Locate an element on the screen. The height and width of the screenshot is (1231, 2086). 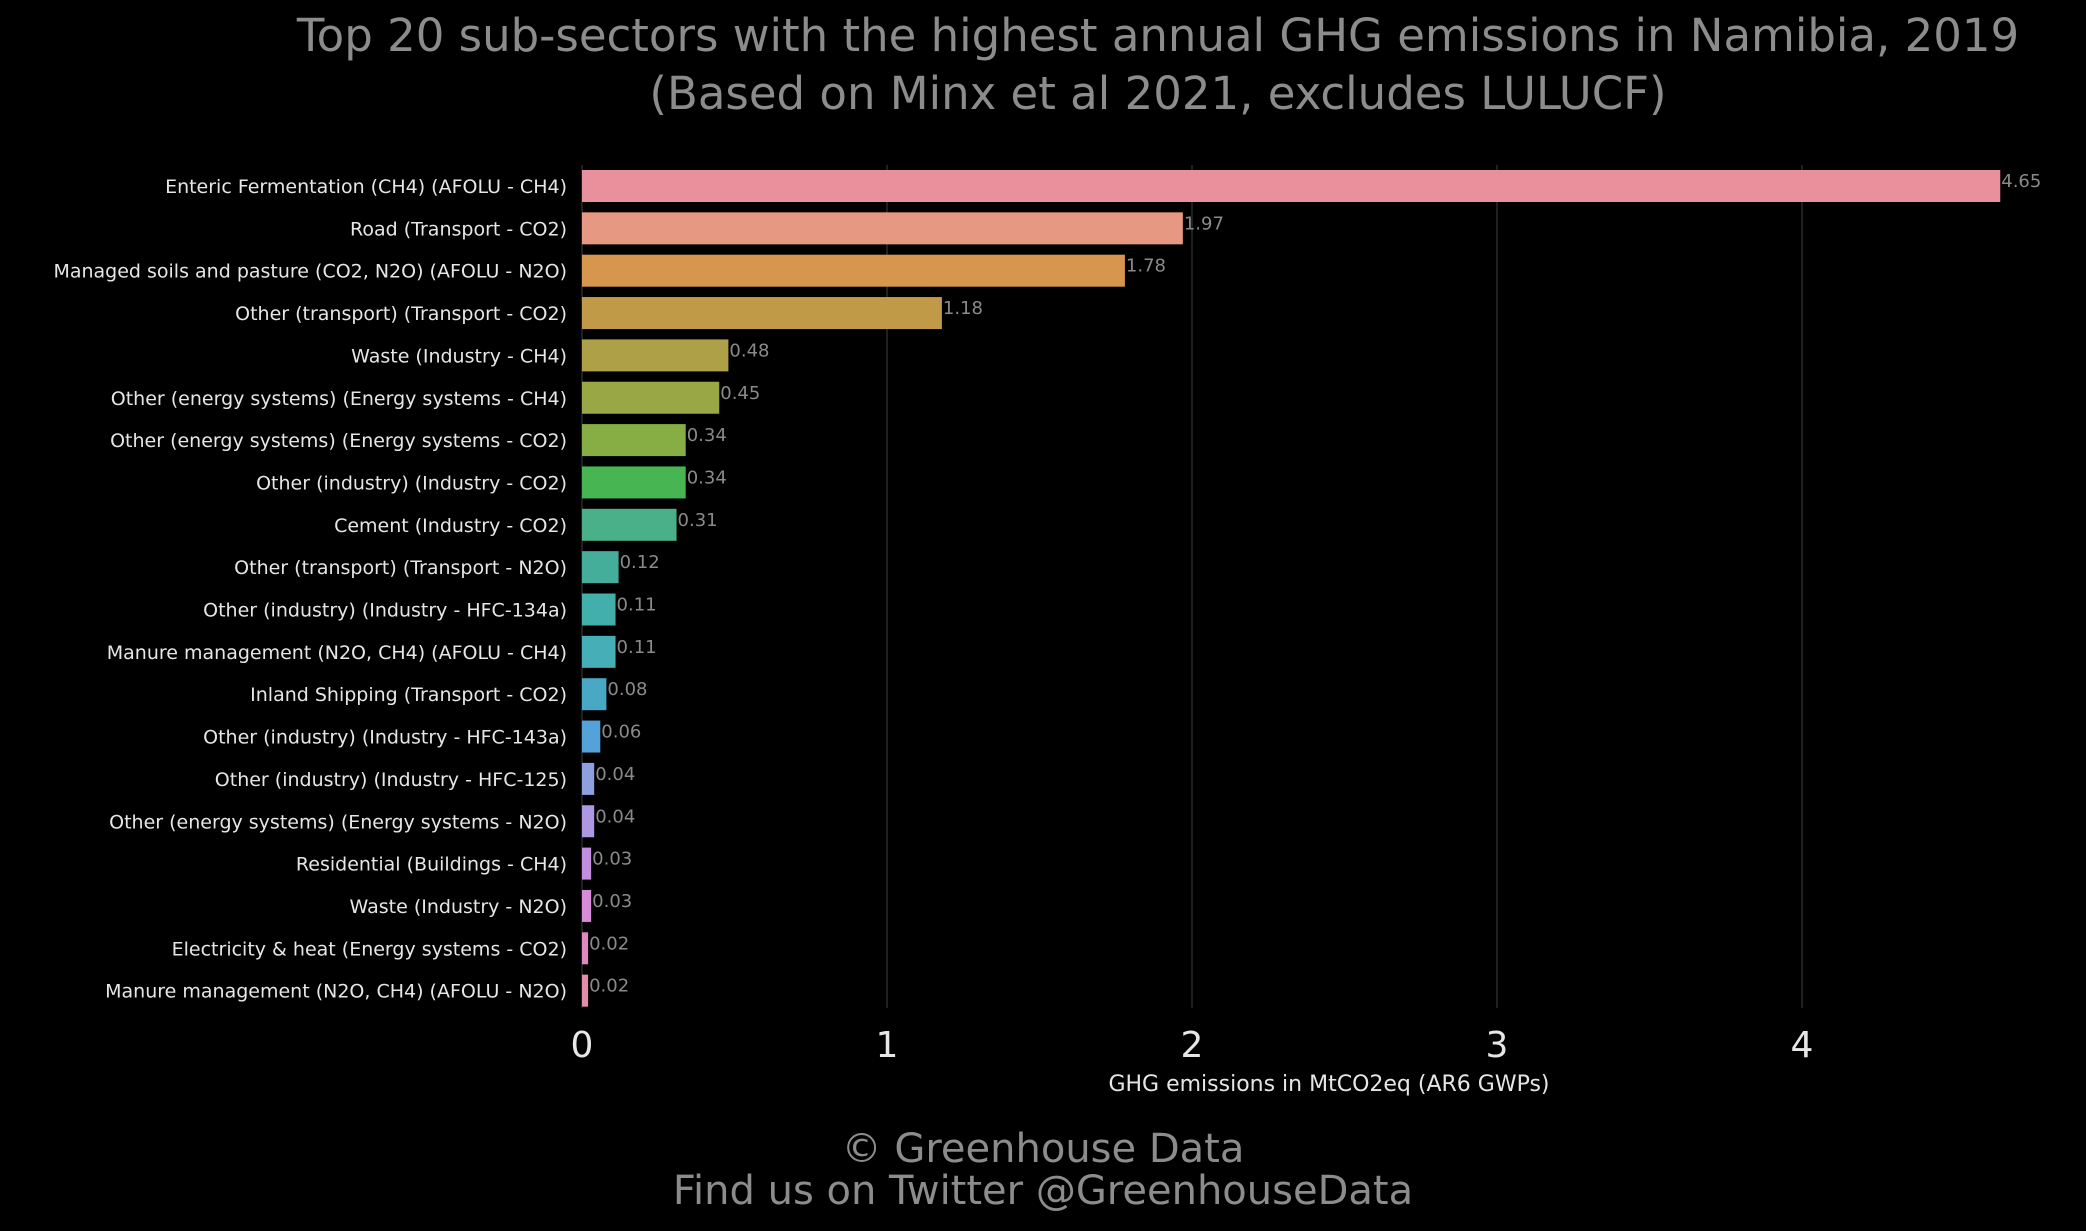
category-label: Other (industry) (Industry - HFC-125) is located at coordinates (391, 780).